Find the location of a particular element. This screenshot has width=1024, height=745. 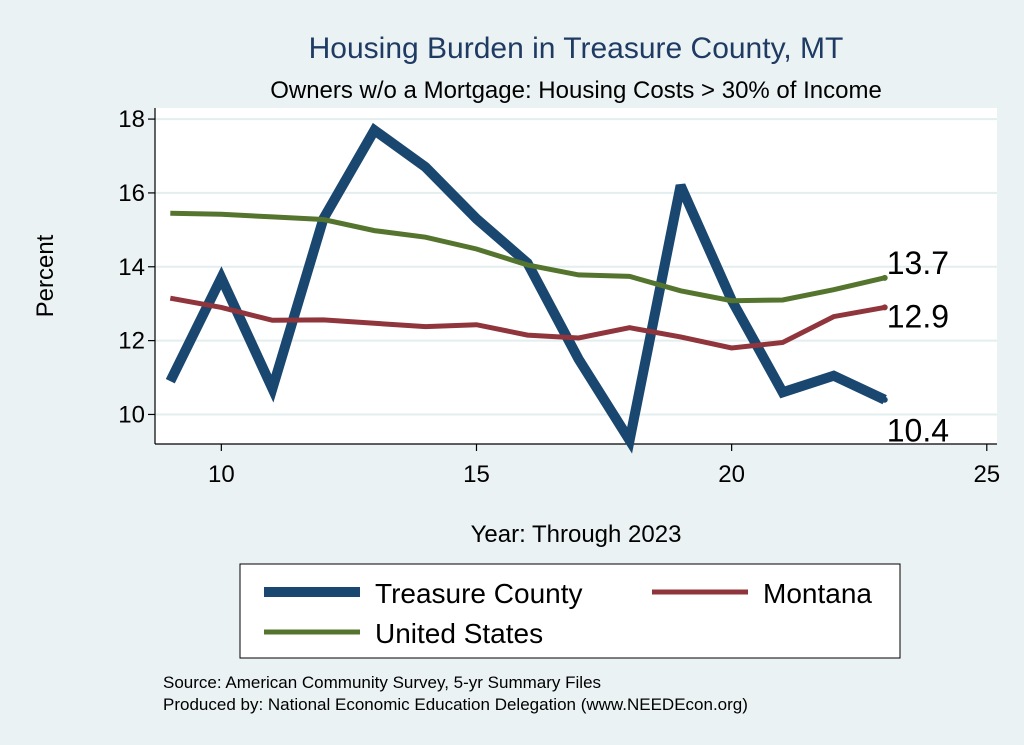

end-value-label: 12.9 is located at coordinates (918, 316).